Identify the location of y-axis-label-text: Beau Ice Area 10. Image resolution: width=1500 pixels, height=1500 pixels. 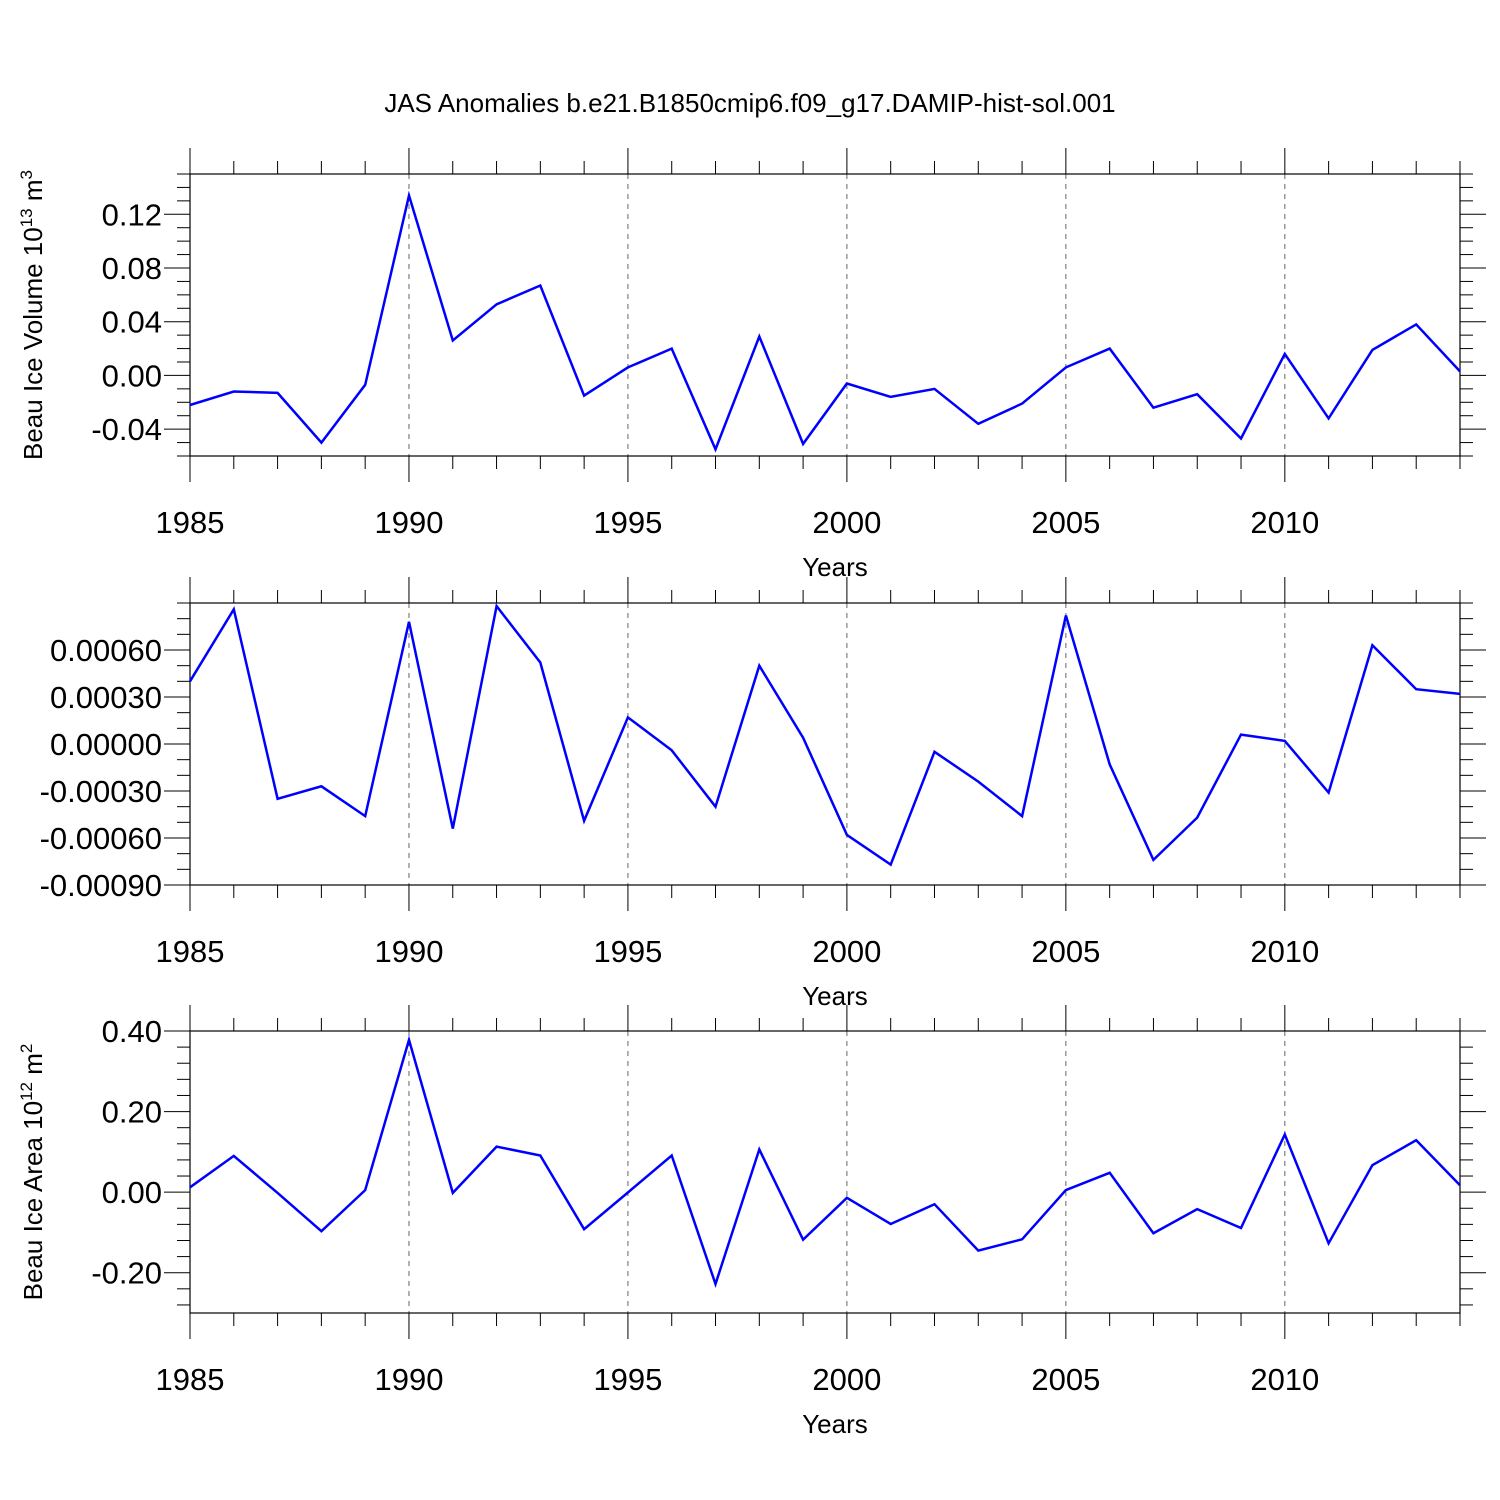
(33, 1200).